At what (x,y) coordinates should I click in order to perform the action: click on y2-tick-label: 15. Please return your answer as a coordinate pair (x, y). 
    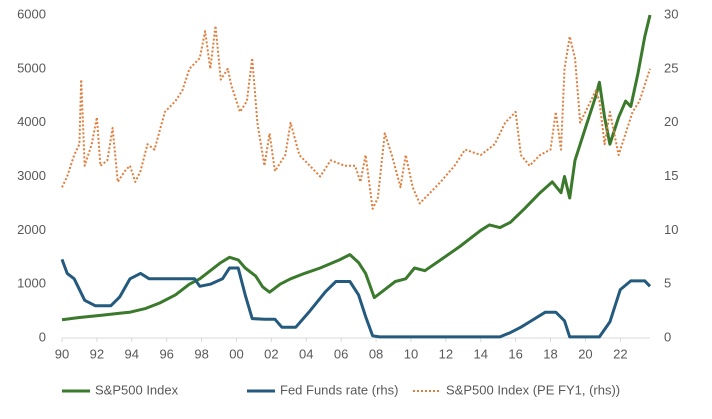
    Looking at the image, I should click on (671, 175).